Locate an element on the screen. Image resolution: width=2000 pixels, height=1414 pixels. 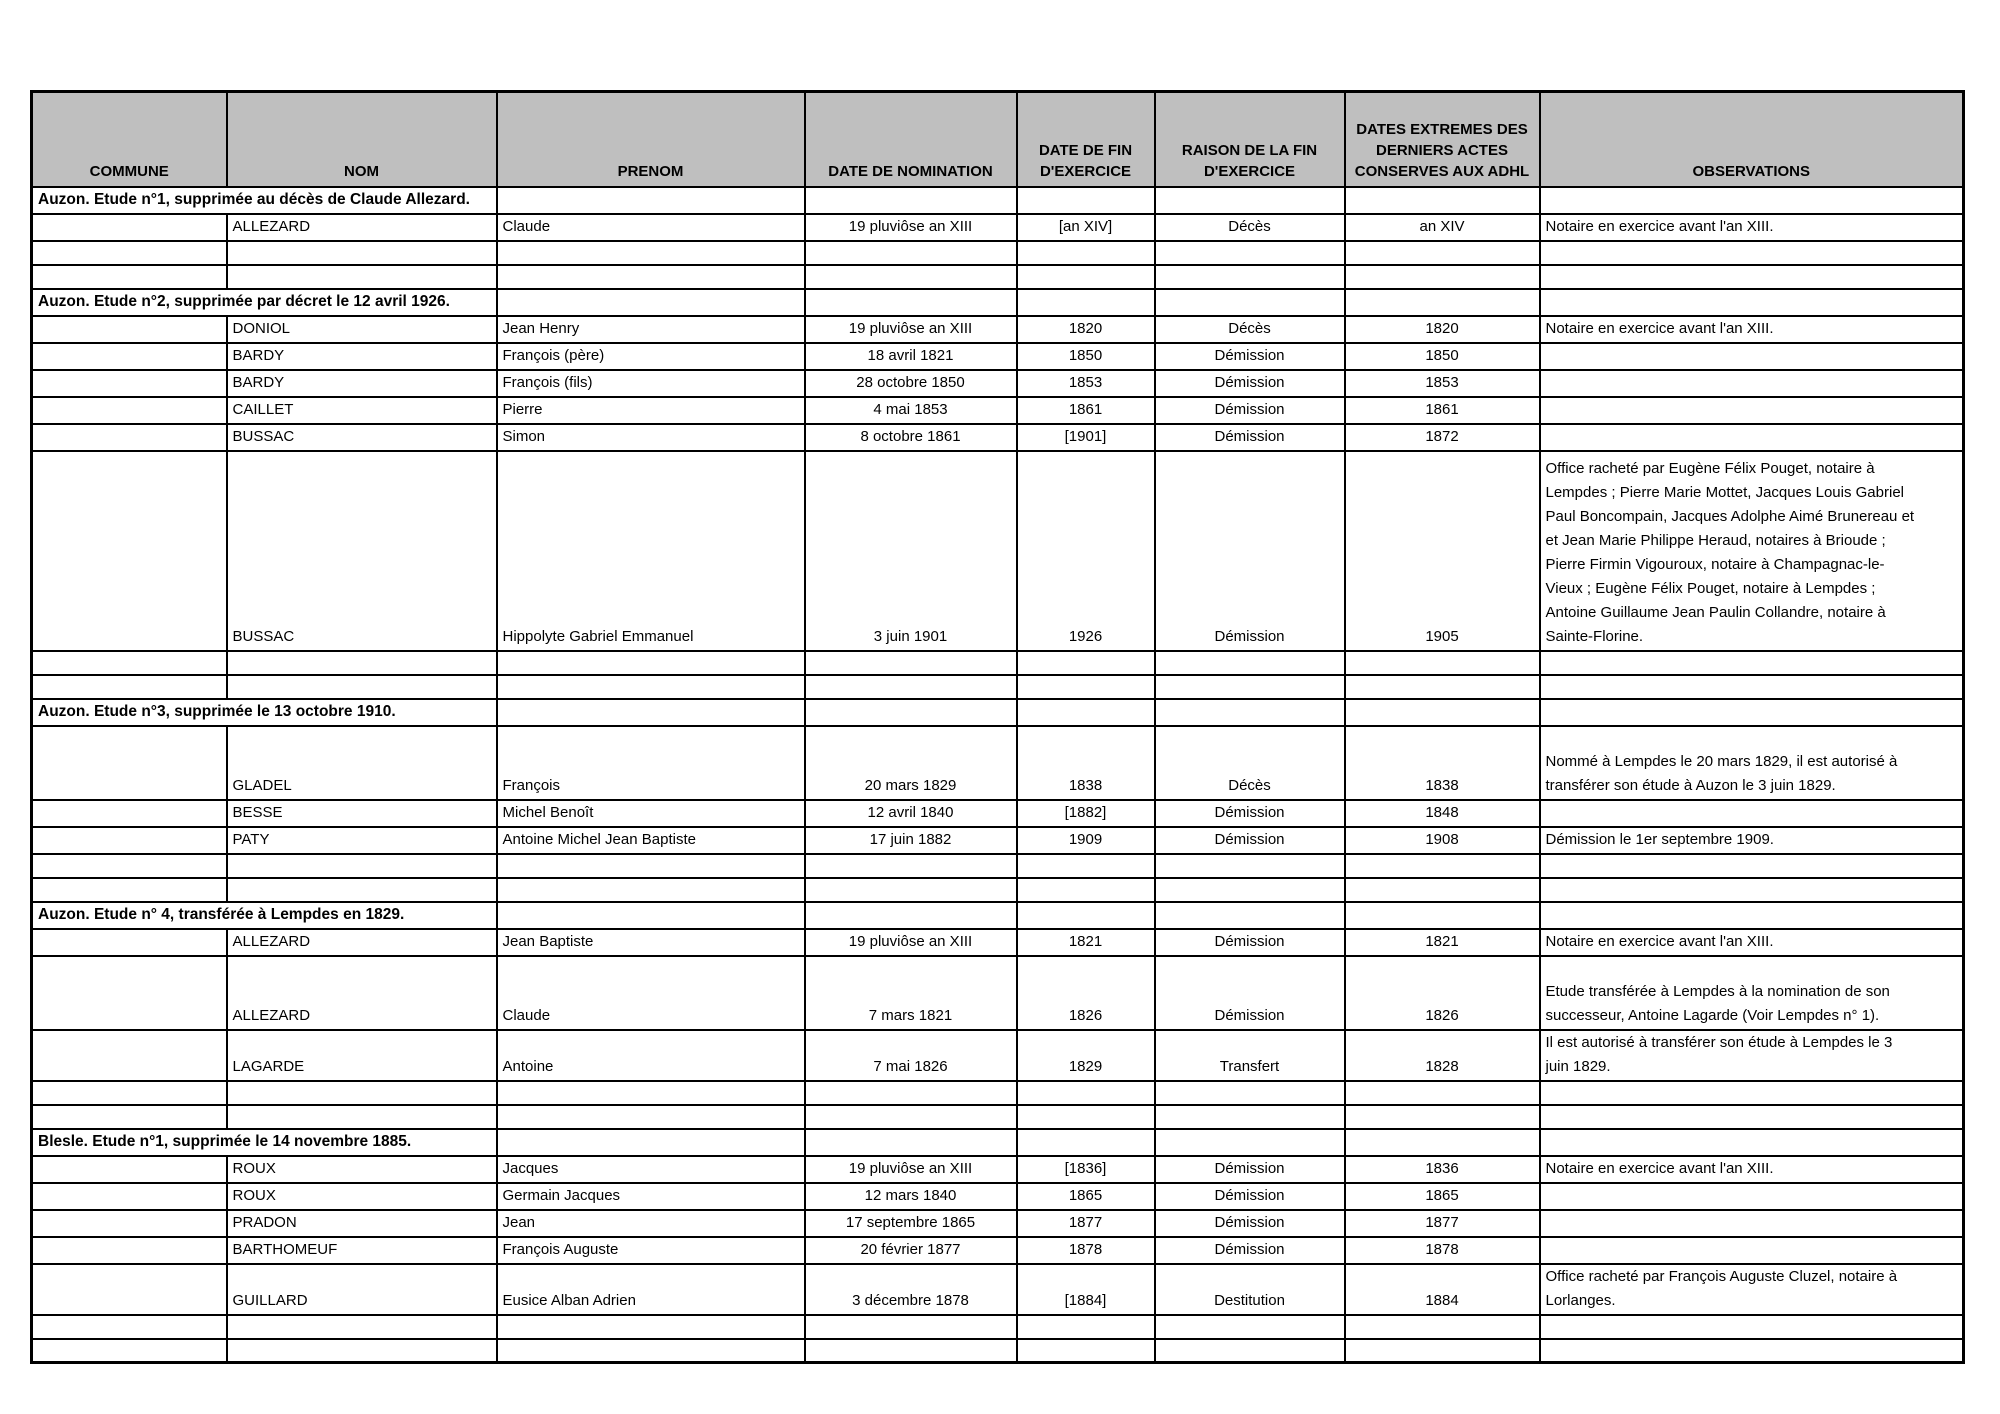
cell-prenom: Antoine is located at coordinates (650, 1055).